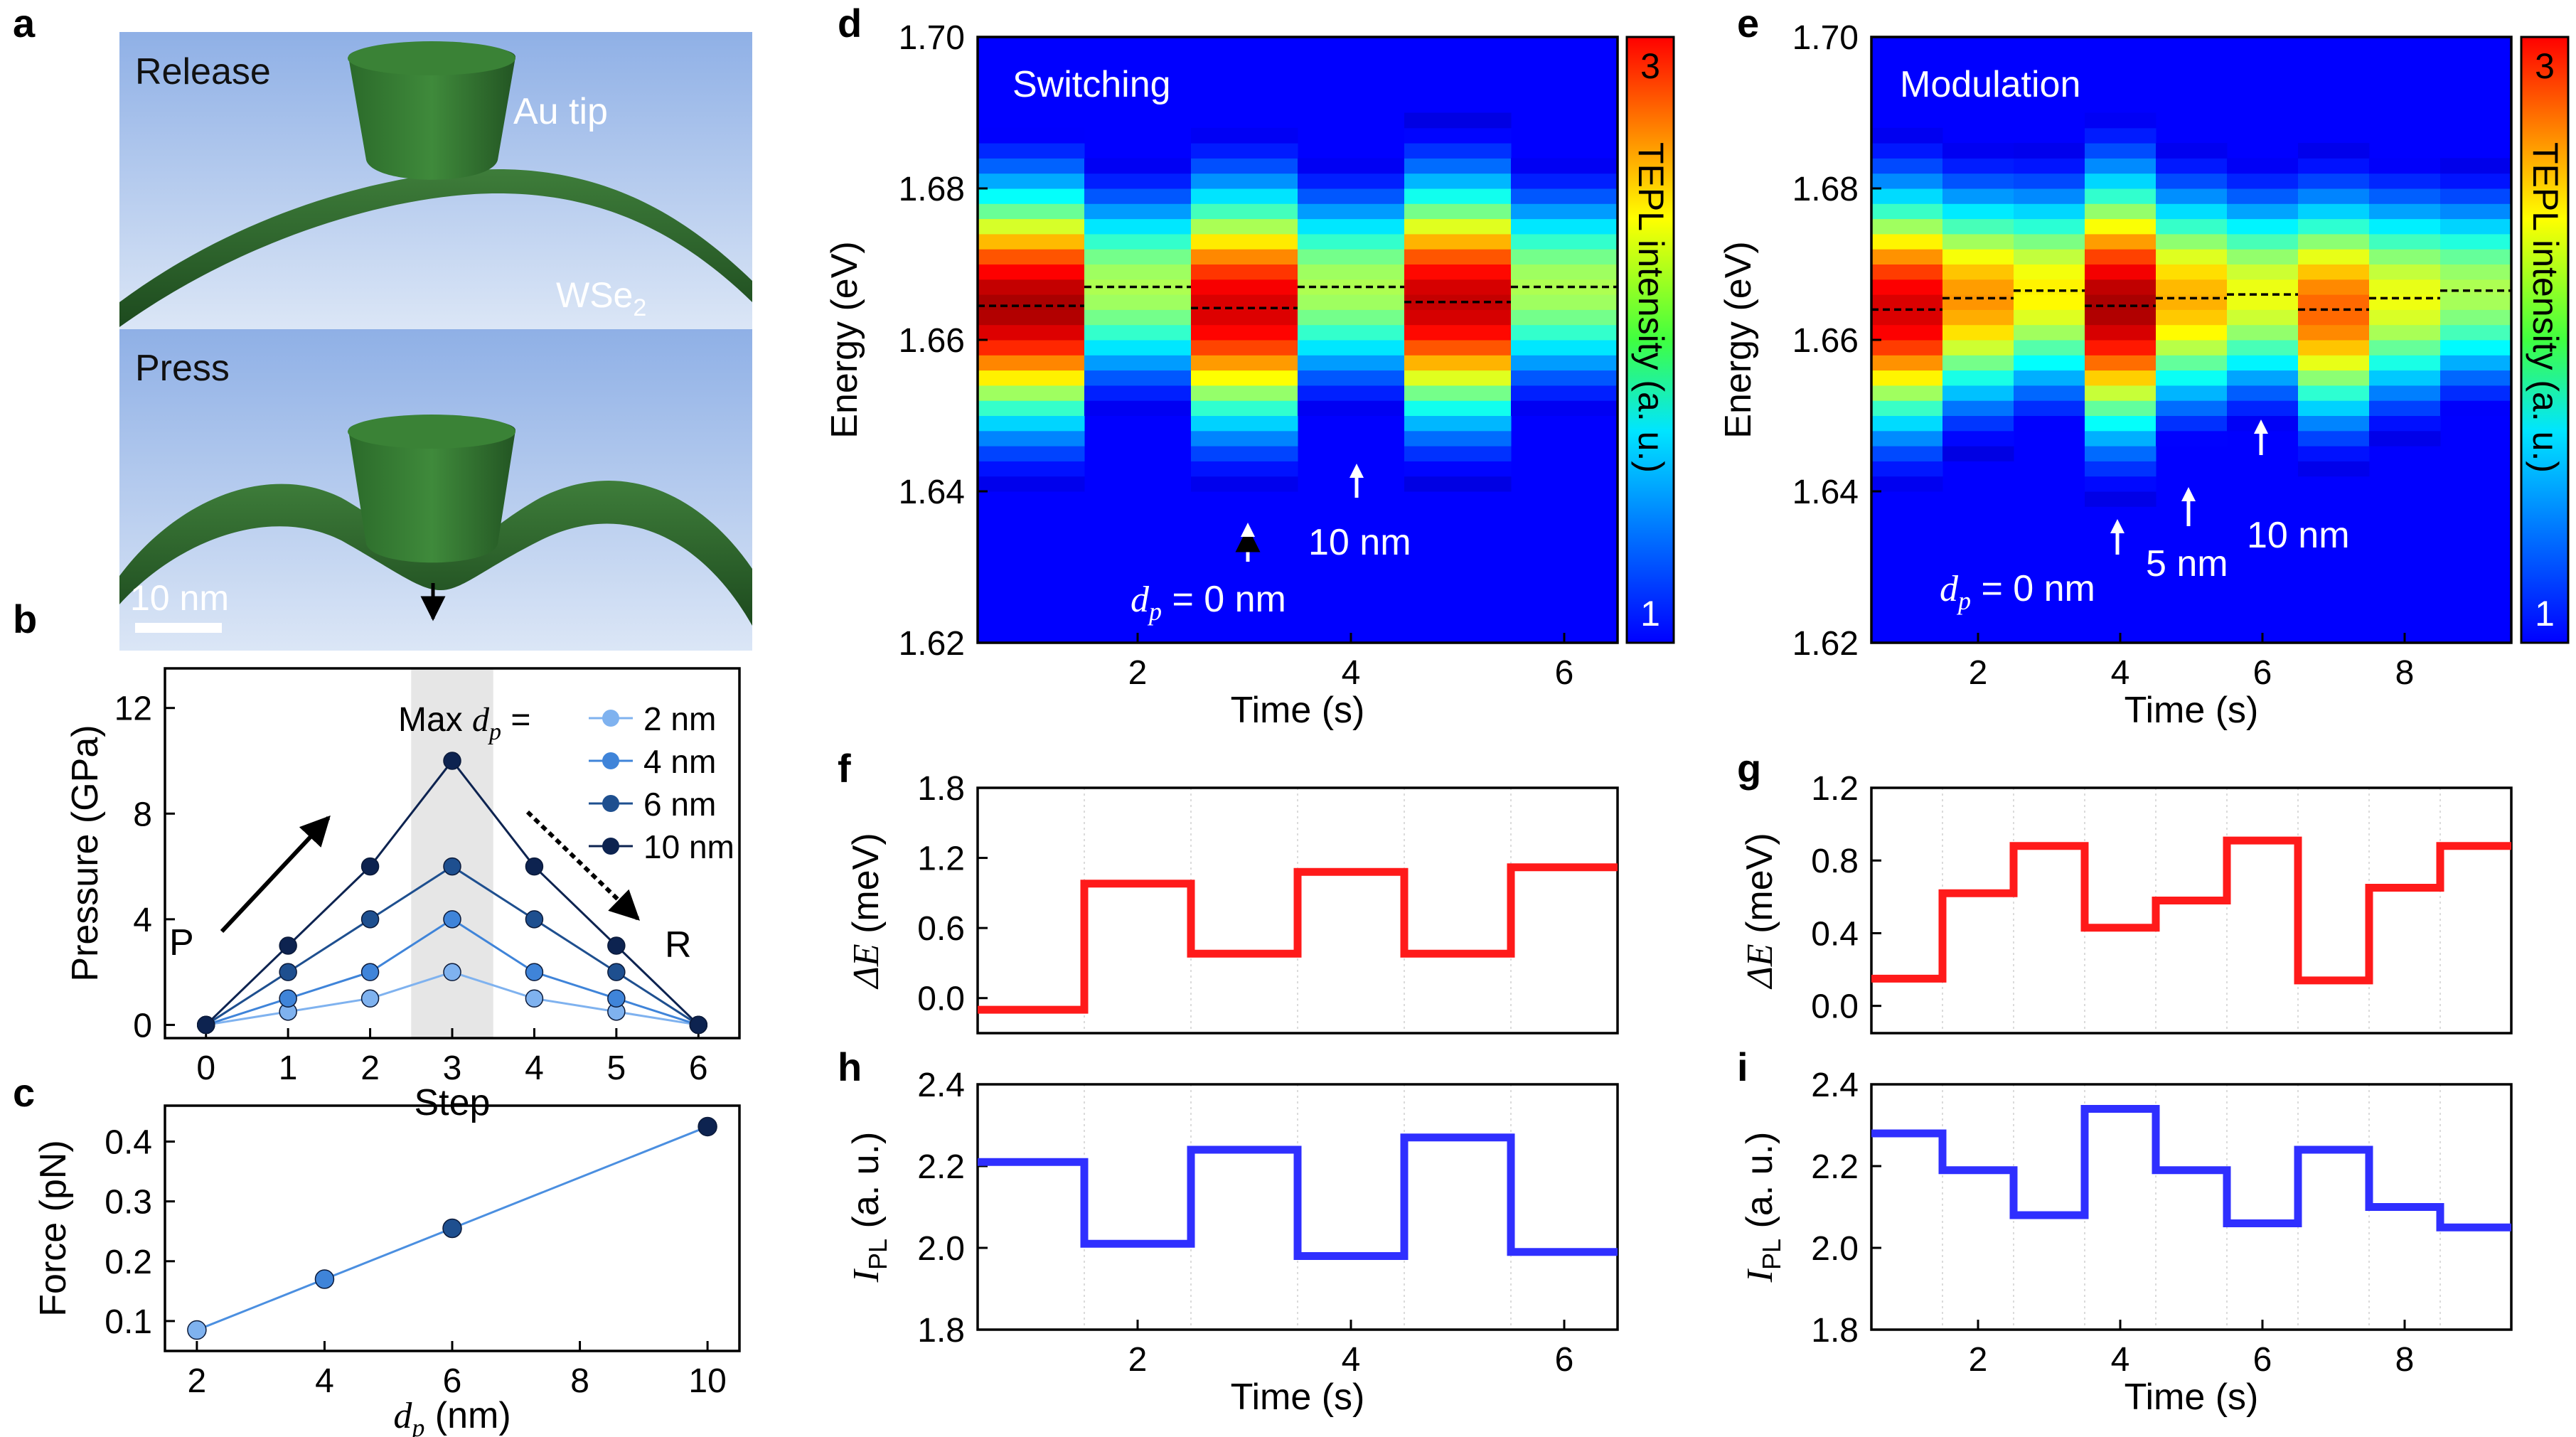  I want to click on anno-e-1: 5 nm, so click(2187, 563).